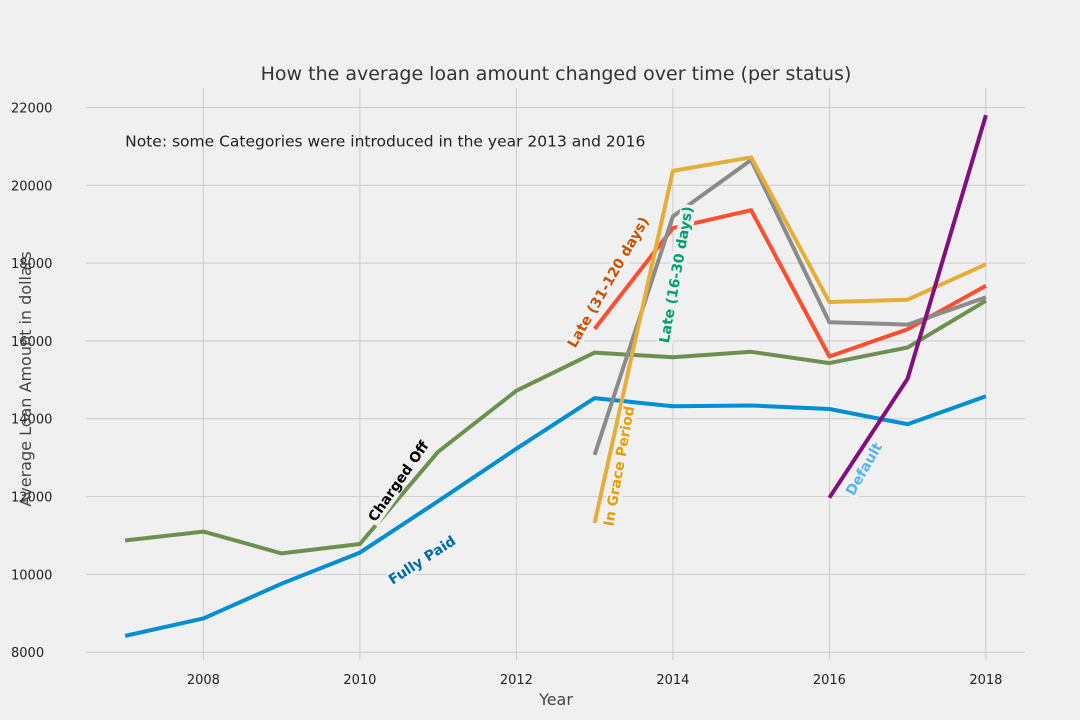 The image size is (1080, 720). Describe the element at coordinates (31, 108) in the screenshot. I see `y-tick-label: 22000` at that location.